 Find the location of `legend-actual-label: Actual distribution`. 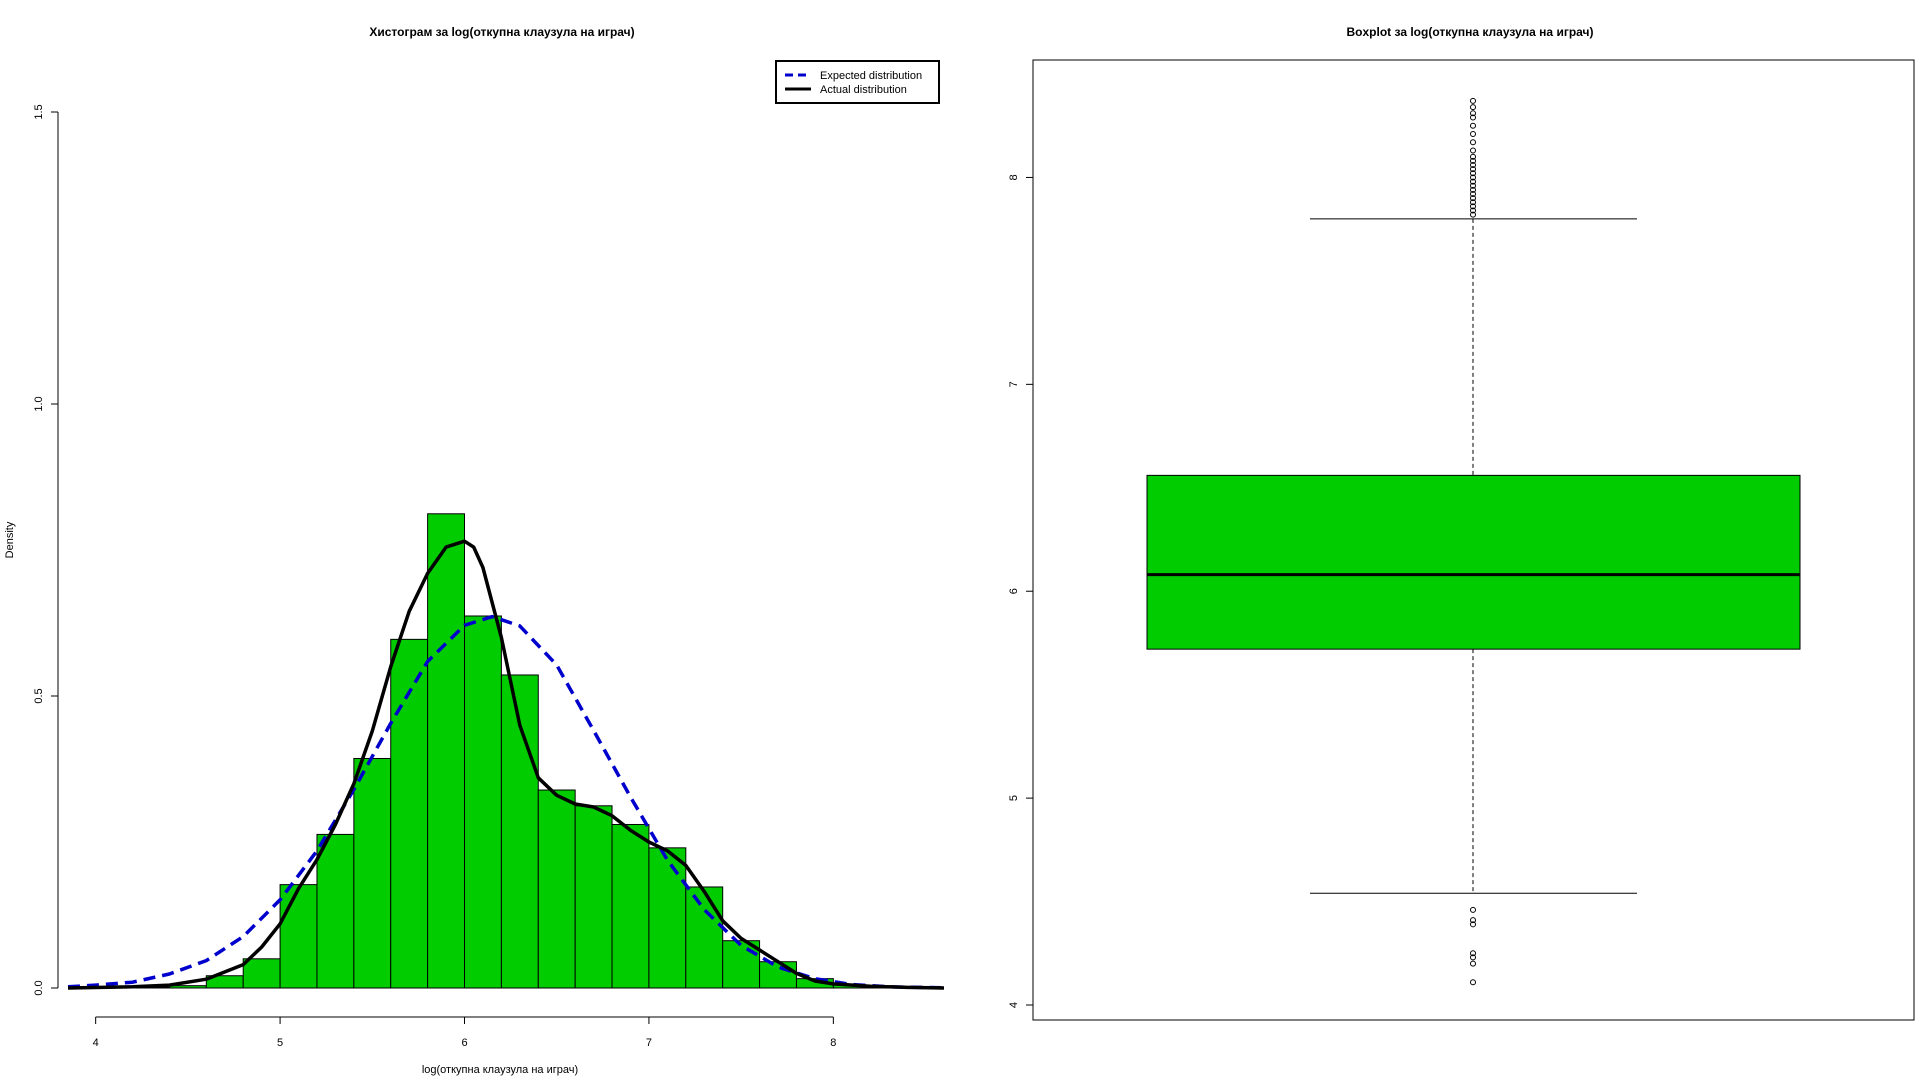

legend-actual-label: Actual distribution is located at coordinates (863, 90).